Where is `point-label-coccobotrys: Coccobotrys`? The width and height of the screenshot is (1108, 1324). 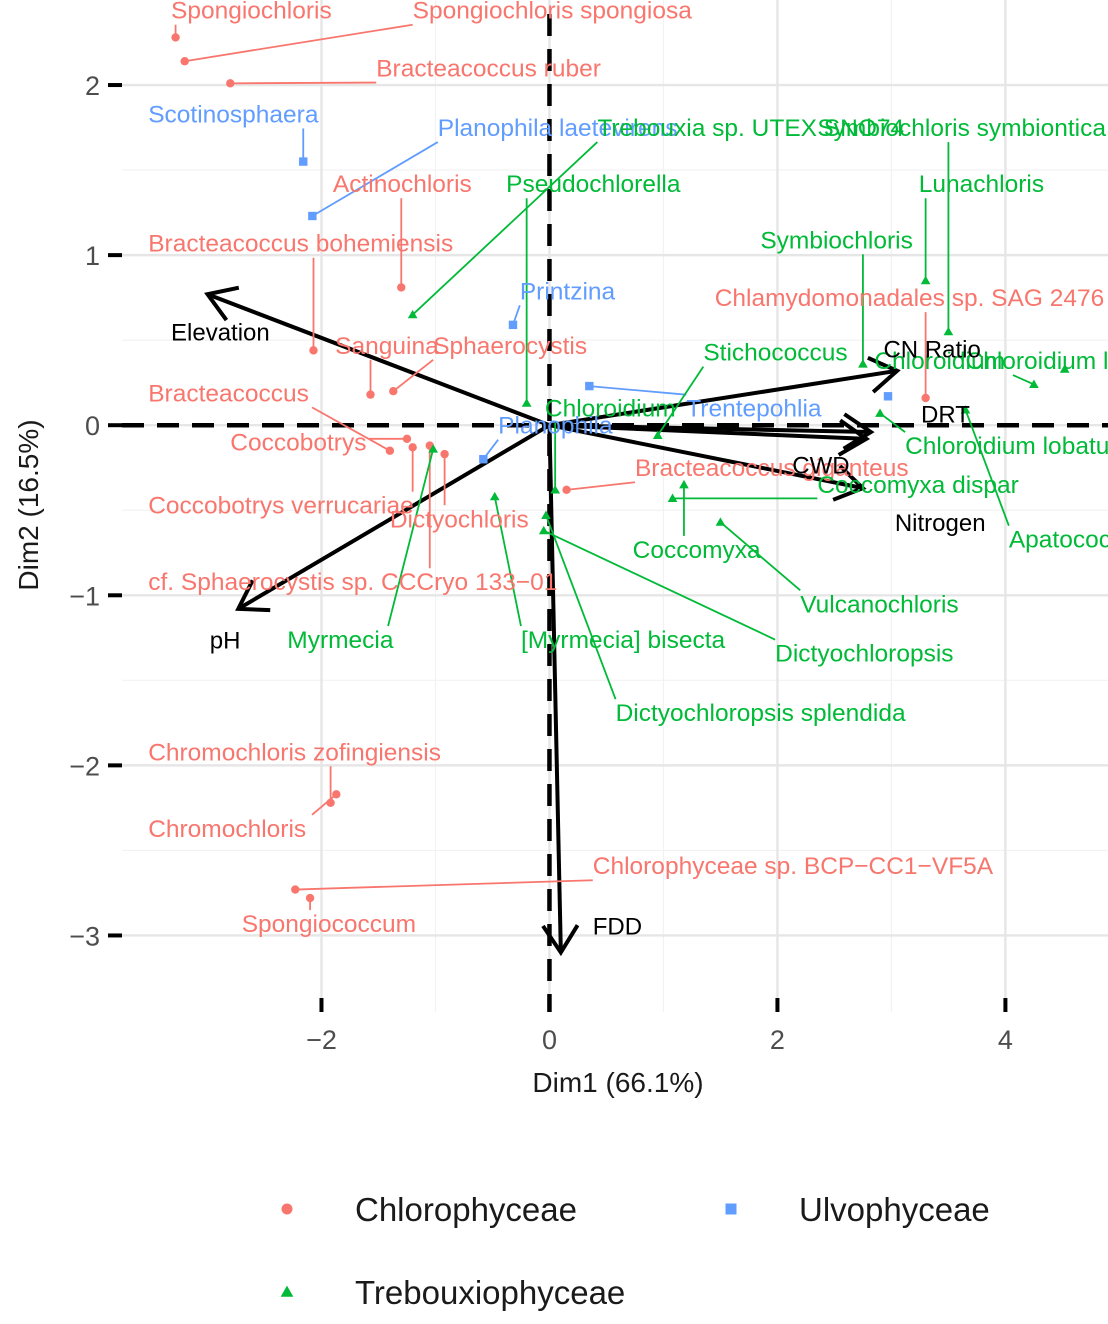 point-label-coccobotrys: Coccobotrys is located at coordinates (298, 443).